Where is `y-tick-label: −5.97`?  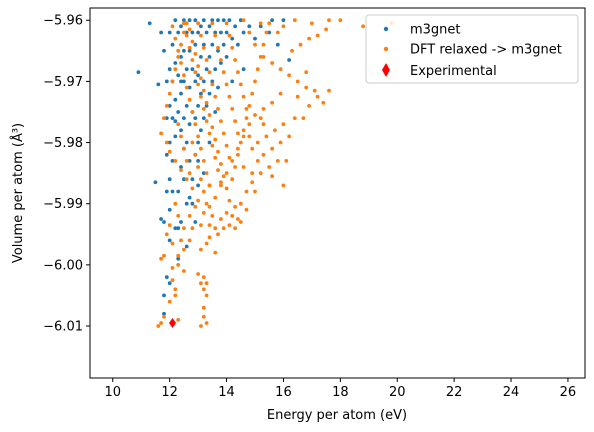
y-tick-label: −5.97 is located at coordinates (63, 82).